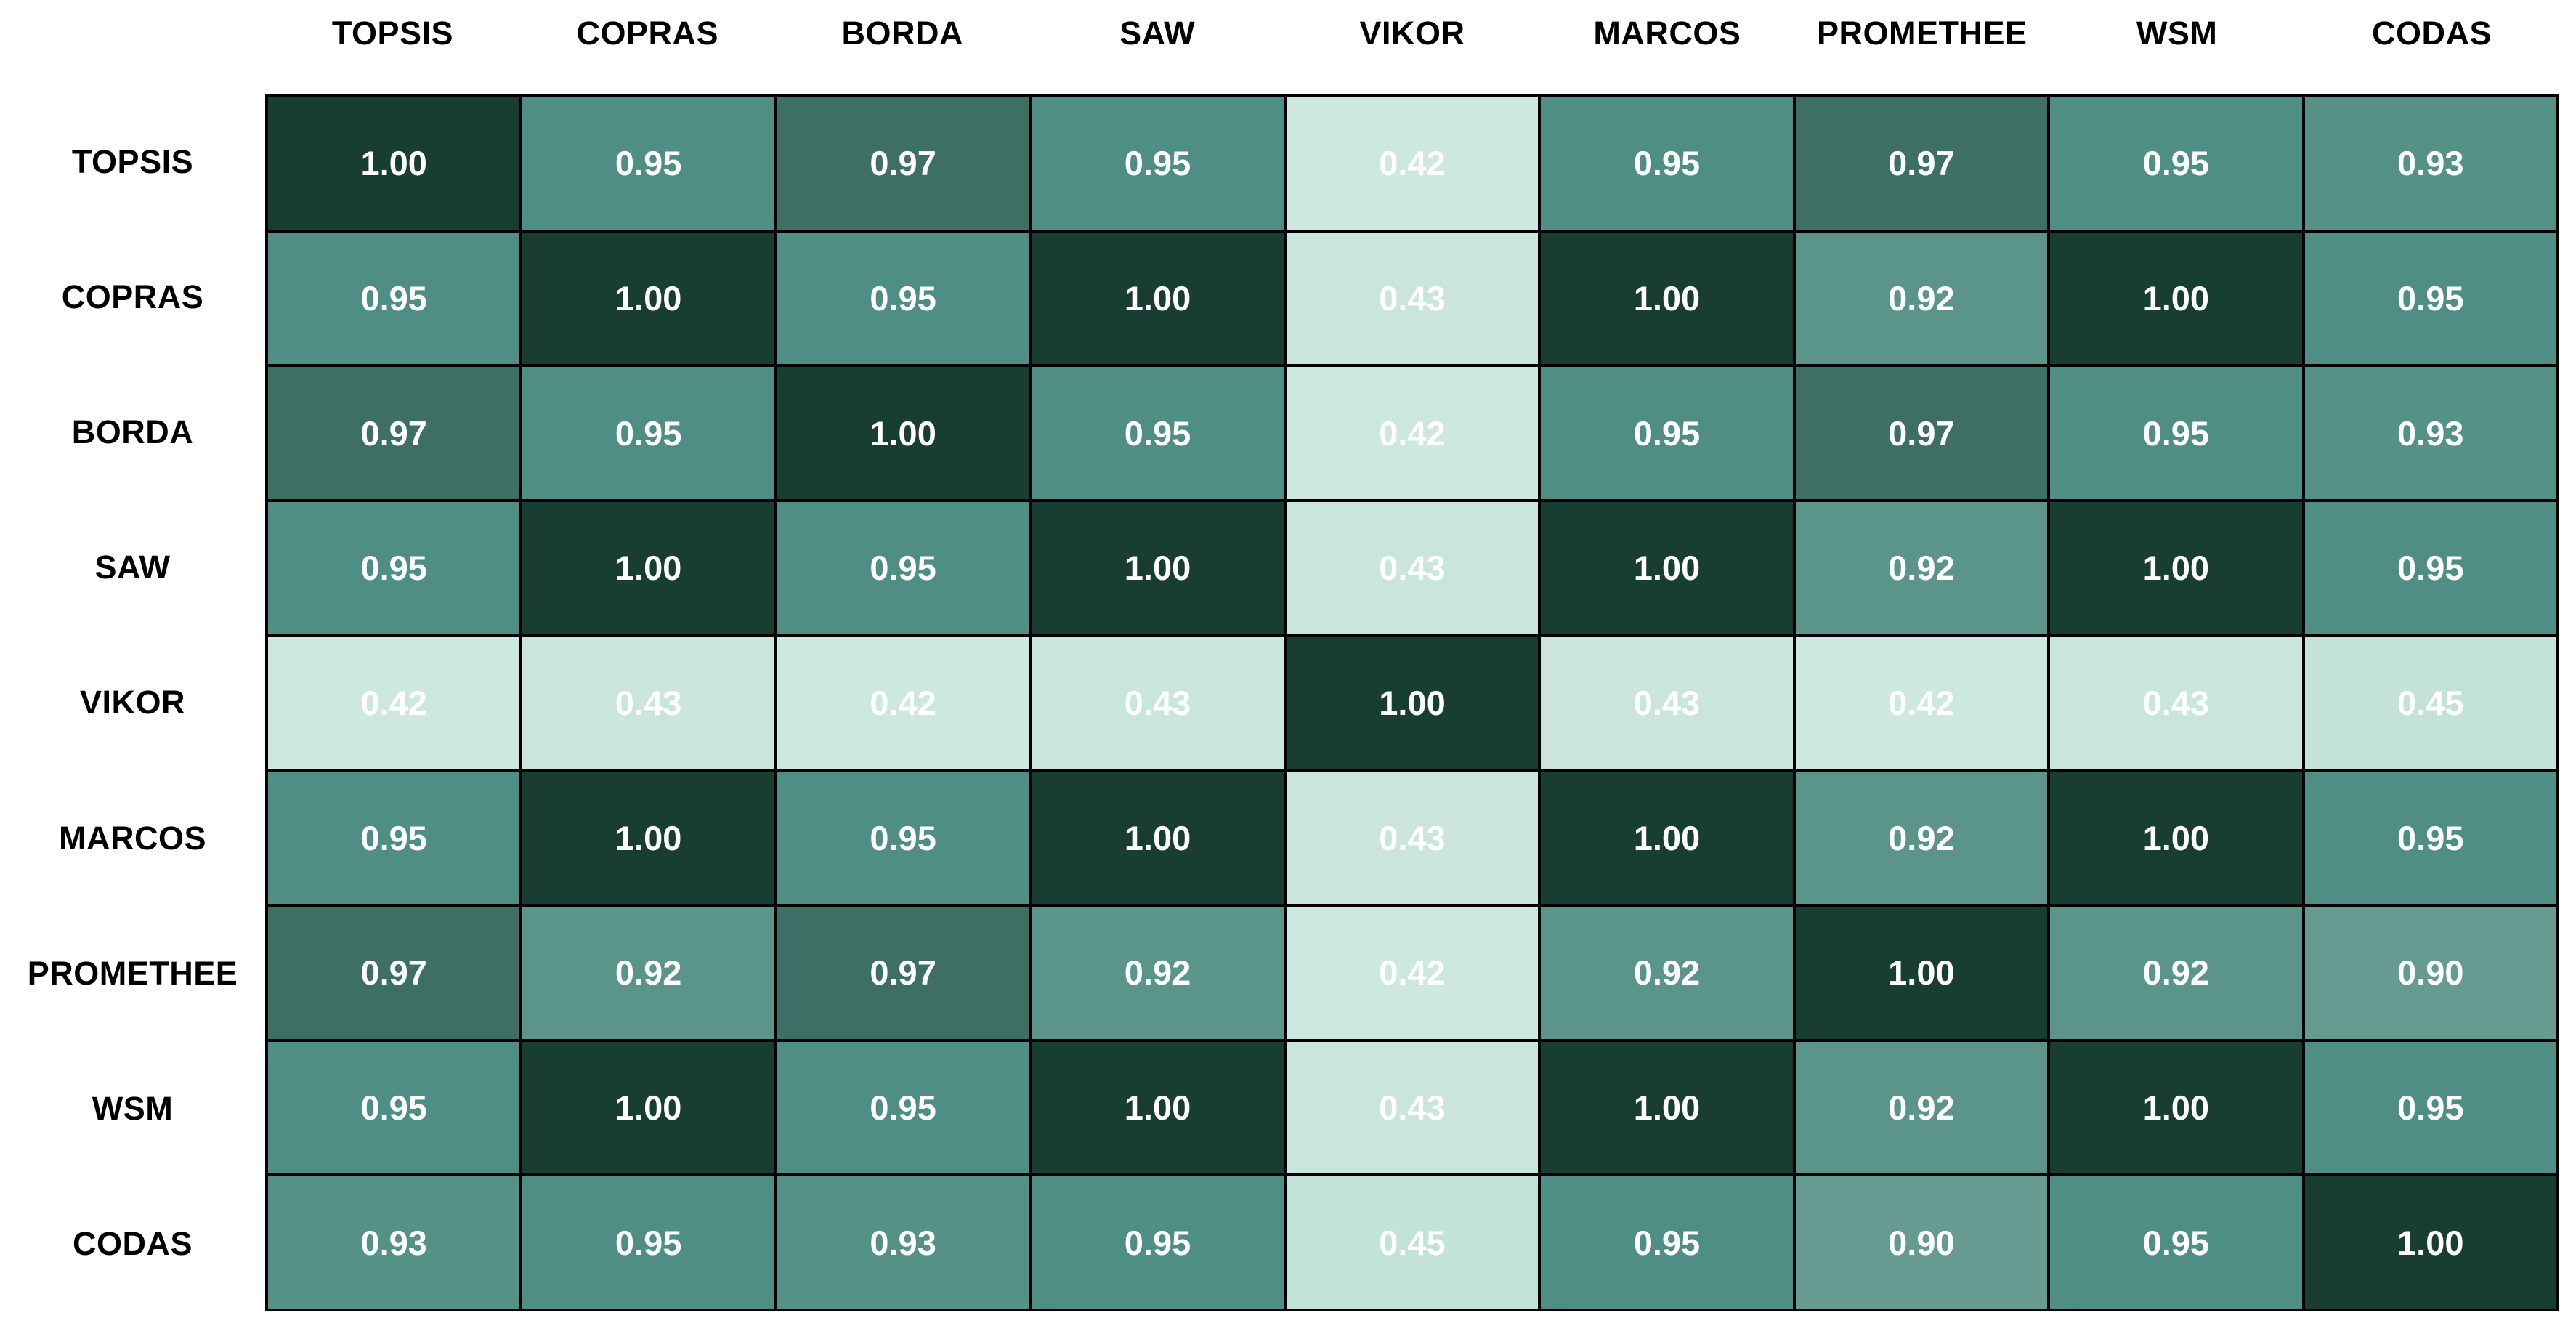  What do you see at coordinates (902, 33) in the screenshot?
I see `column-header-label: BORDA` at bounding box center [902, 33].